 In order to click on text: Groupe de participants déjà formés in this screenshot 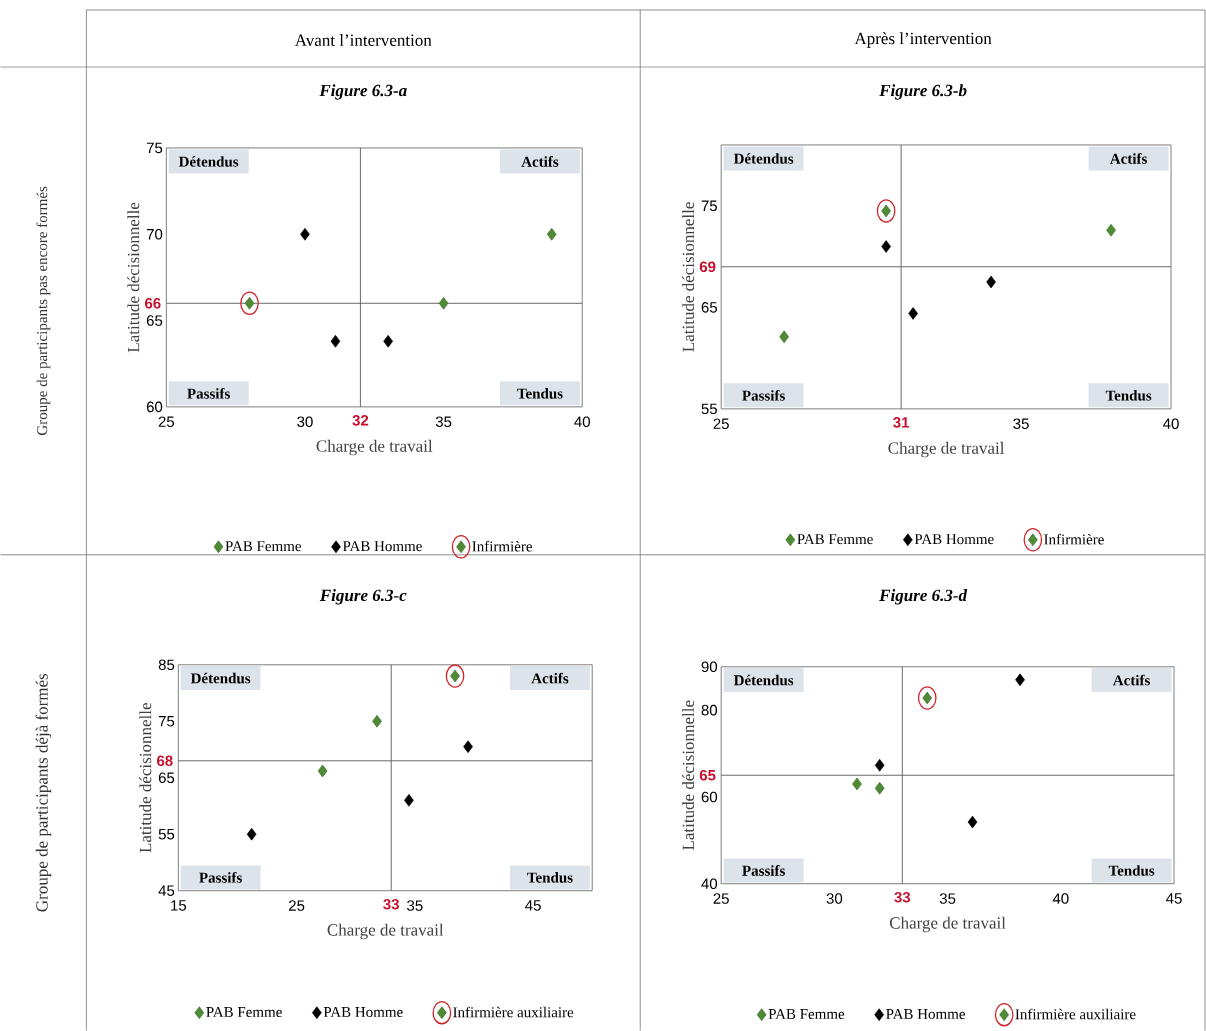, I will do `click(43, 792)`.